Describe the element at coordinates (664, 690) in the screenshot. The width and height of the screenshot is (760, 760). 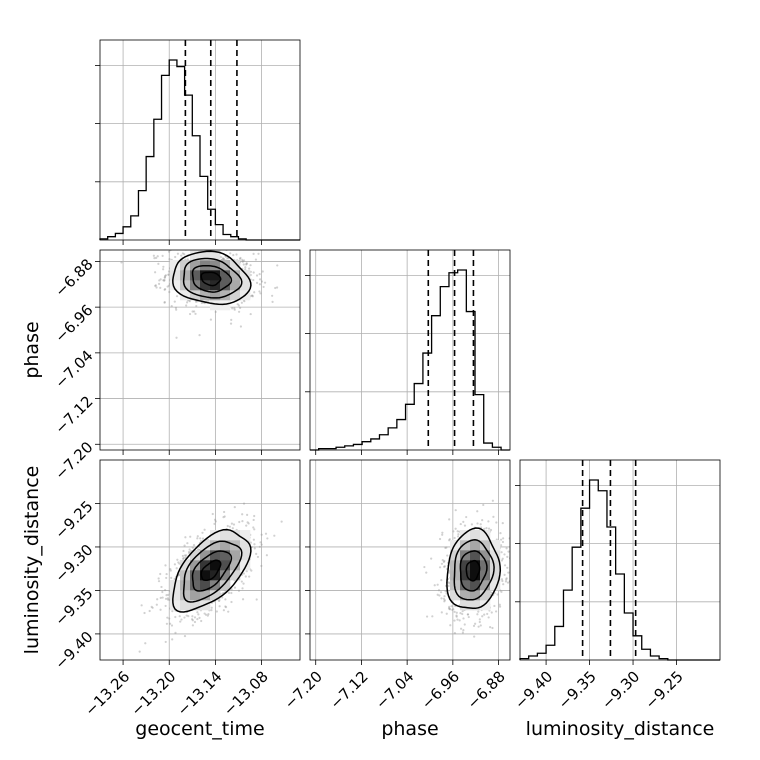
I see `x-tick-label: −9.25` at that location.